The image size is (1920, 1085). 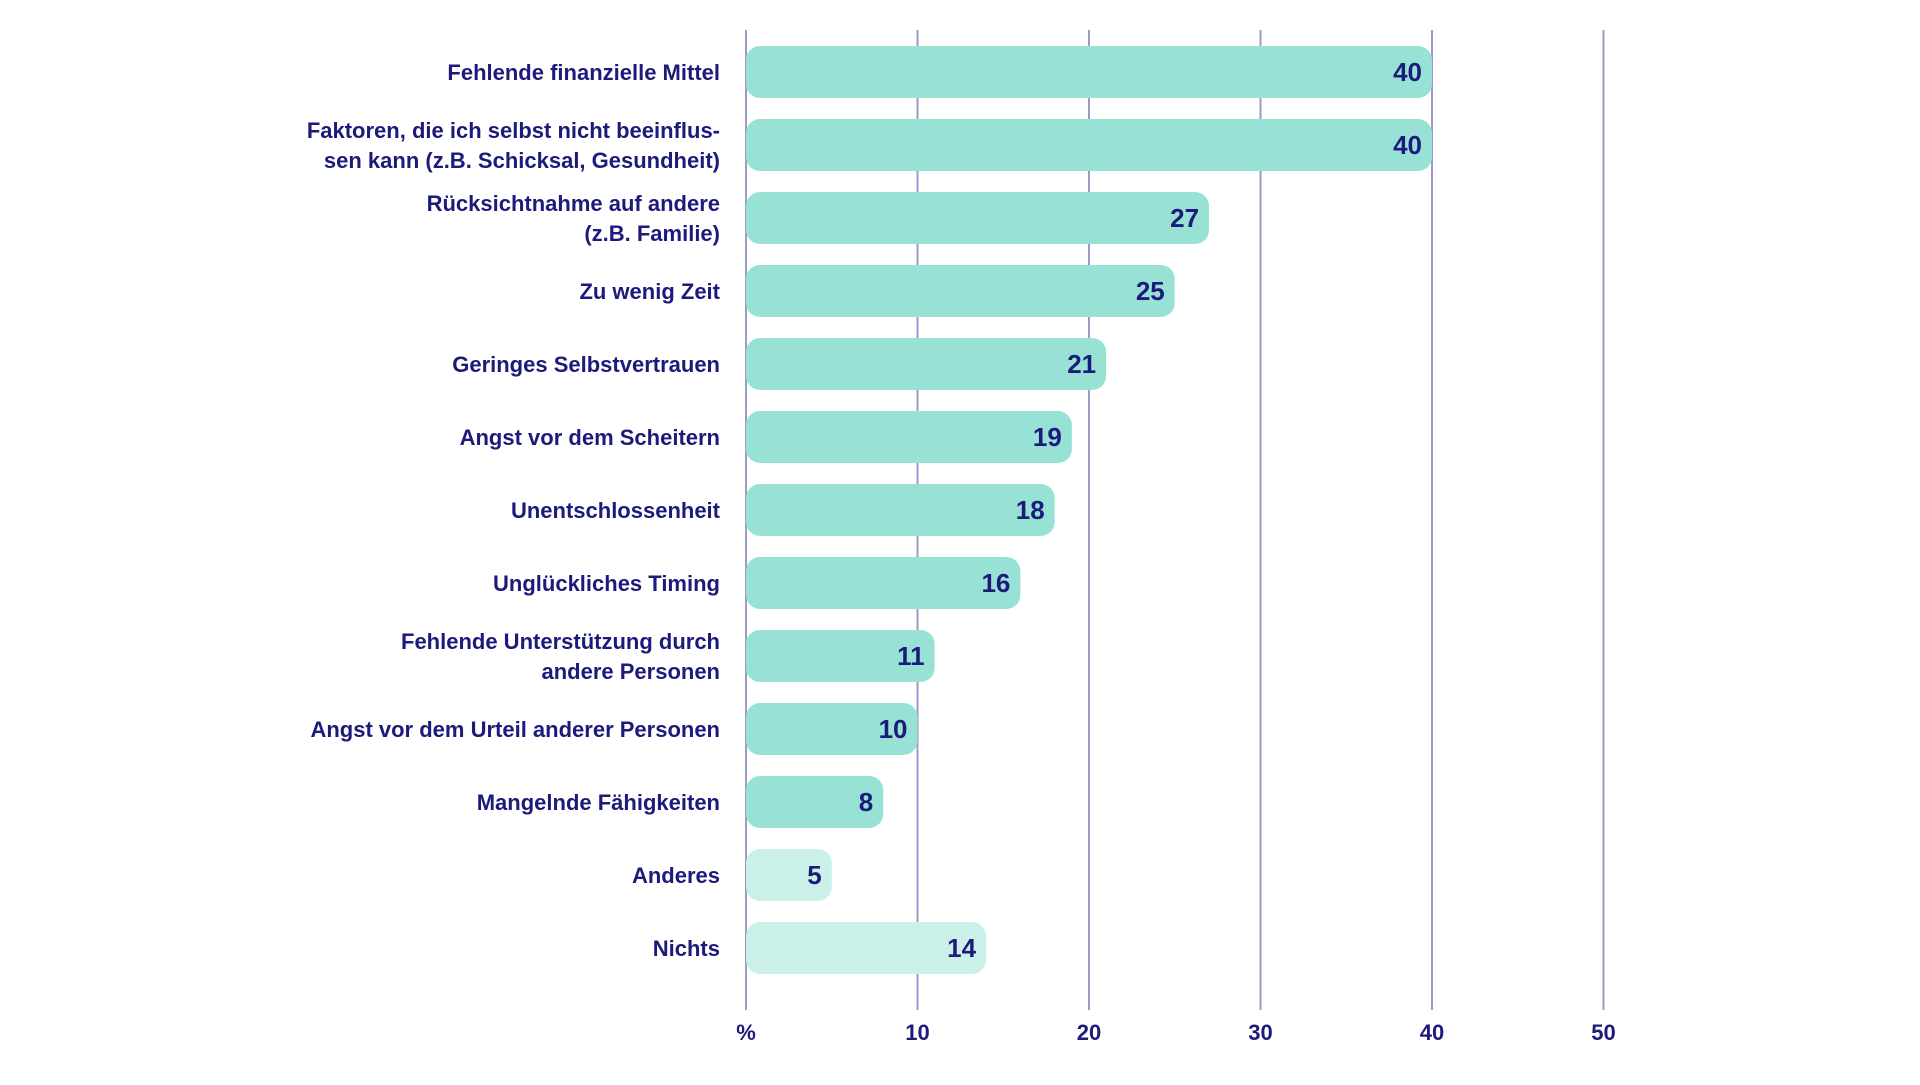 I want to click on bar-value-label: 19, so click(x=1047, y=437).